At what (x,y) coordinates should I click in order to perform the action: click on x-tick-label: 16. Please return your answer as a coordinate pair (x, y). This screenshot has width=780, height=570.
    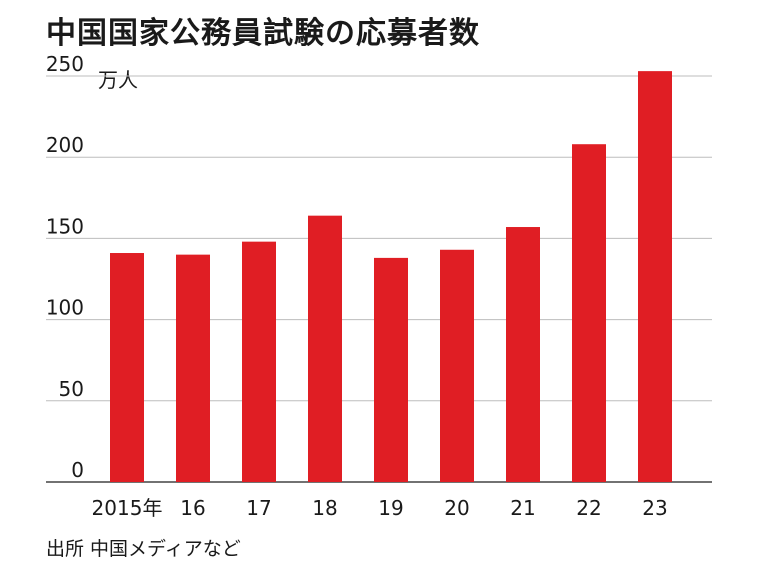
    Looking at the image, I should click on (192, 508).